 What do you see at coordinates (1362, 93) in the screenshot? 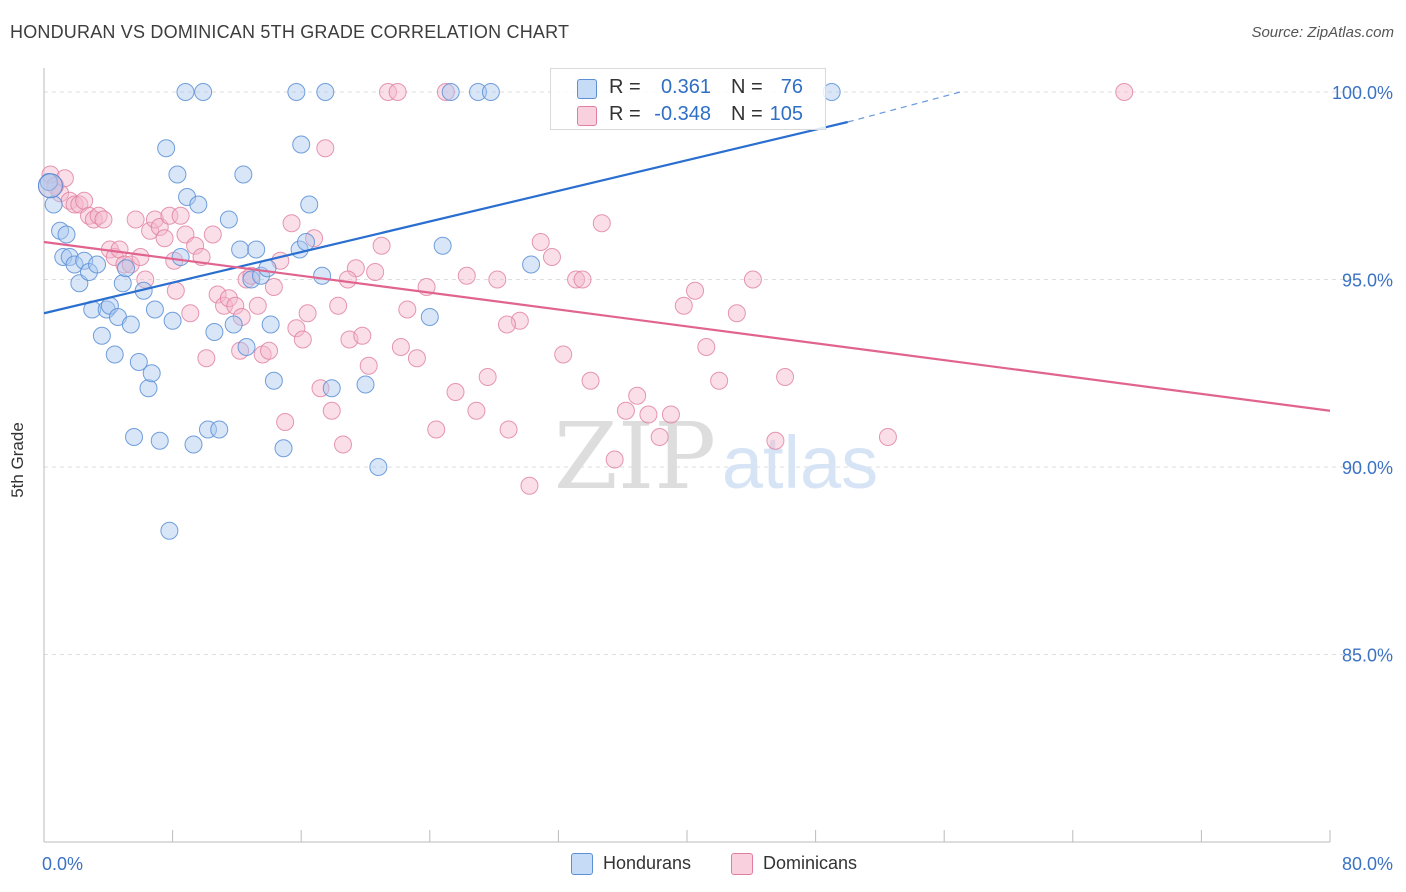
I see `y-tick-label: 100.0%` at bounding box center [1362, 93].